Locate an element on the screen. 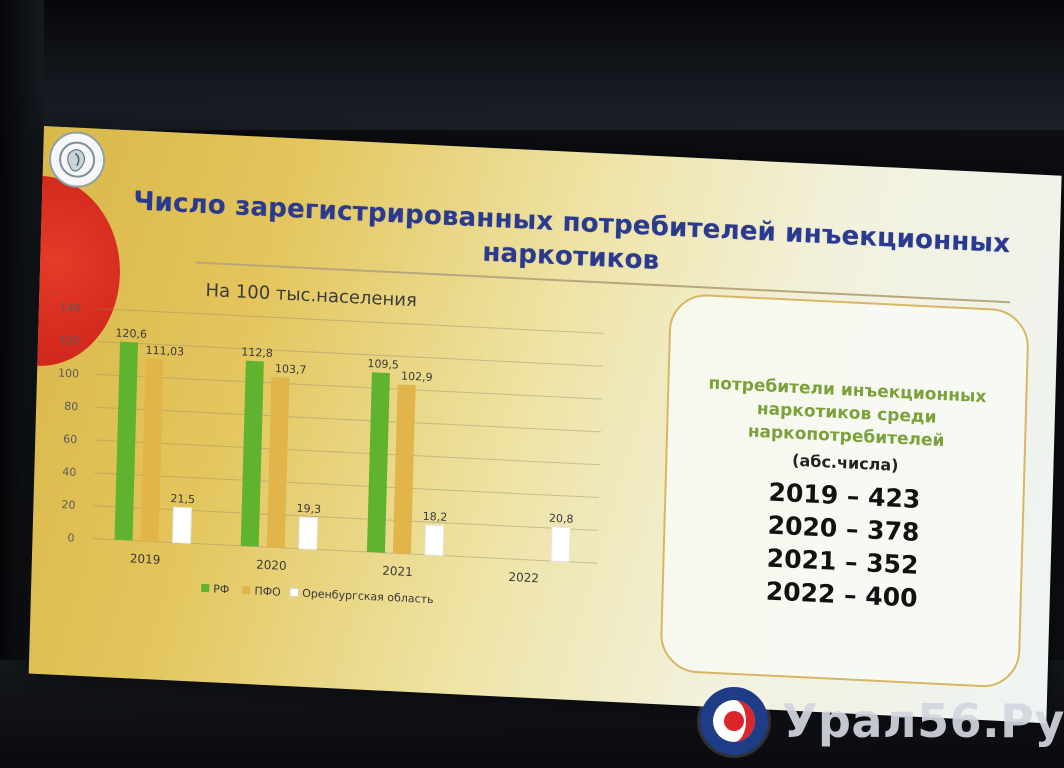  data-label: 20,8 is located at coordinates (561, 519).